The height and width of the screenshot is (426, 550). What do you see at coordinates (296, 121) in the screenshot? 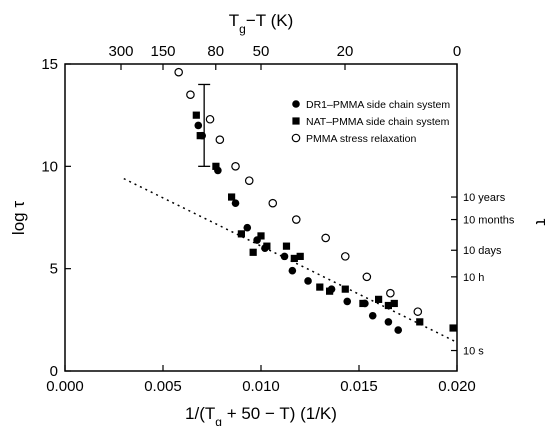
I see `legend-nat-pmma-marker` at bounding box center [296, 121].